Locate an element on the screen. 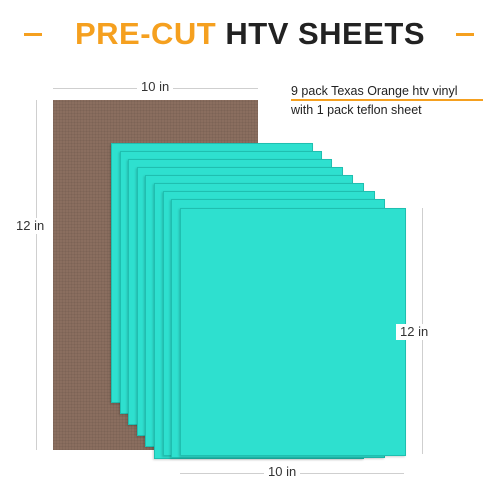 This screenshot has width=500, height=500. description-line-2: with 1 pack teflon sheet is located at coordinates (356, 110).